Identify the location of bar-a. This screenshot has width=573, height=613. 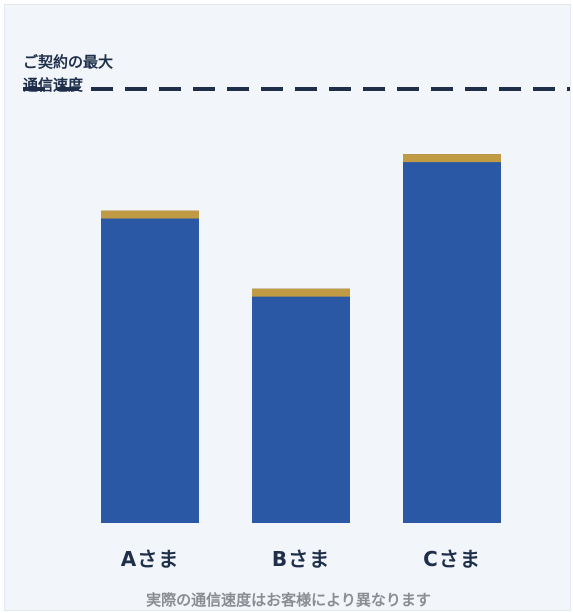
(150, 366).